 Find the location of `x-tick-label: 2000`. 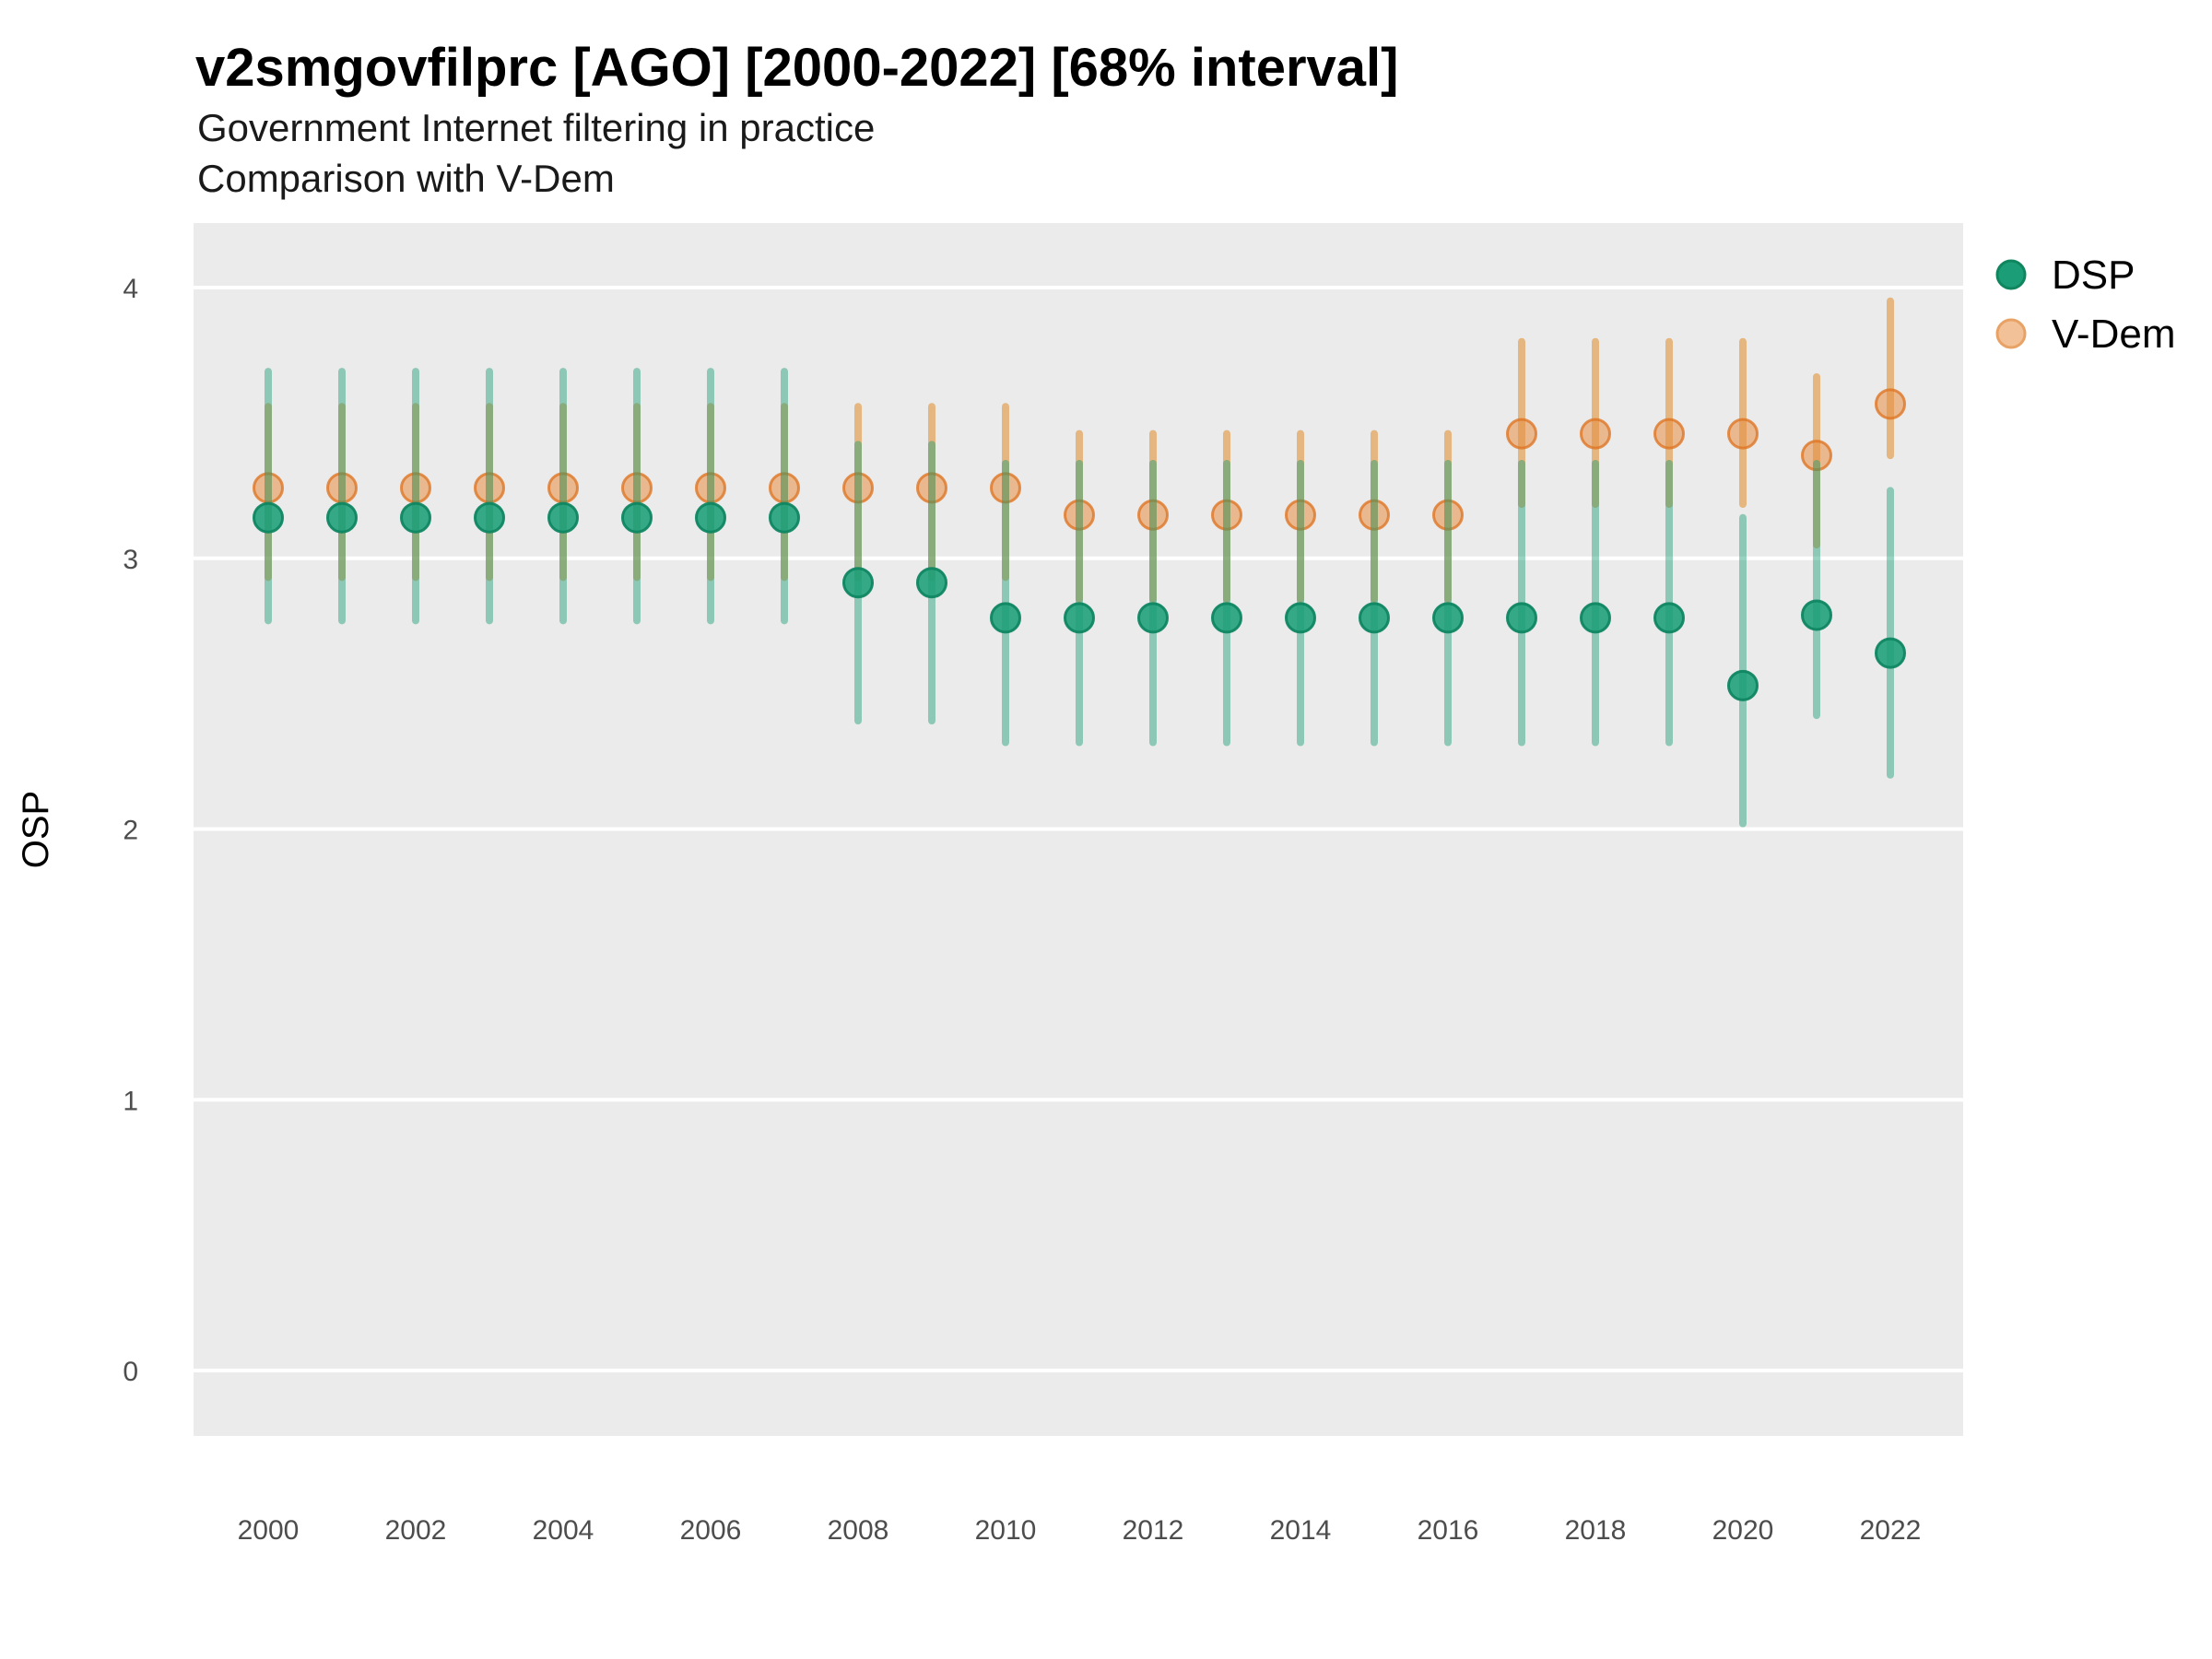

x-tick-label: 2000 is located at coordinates (269, 1530).